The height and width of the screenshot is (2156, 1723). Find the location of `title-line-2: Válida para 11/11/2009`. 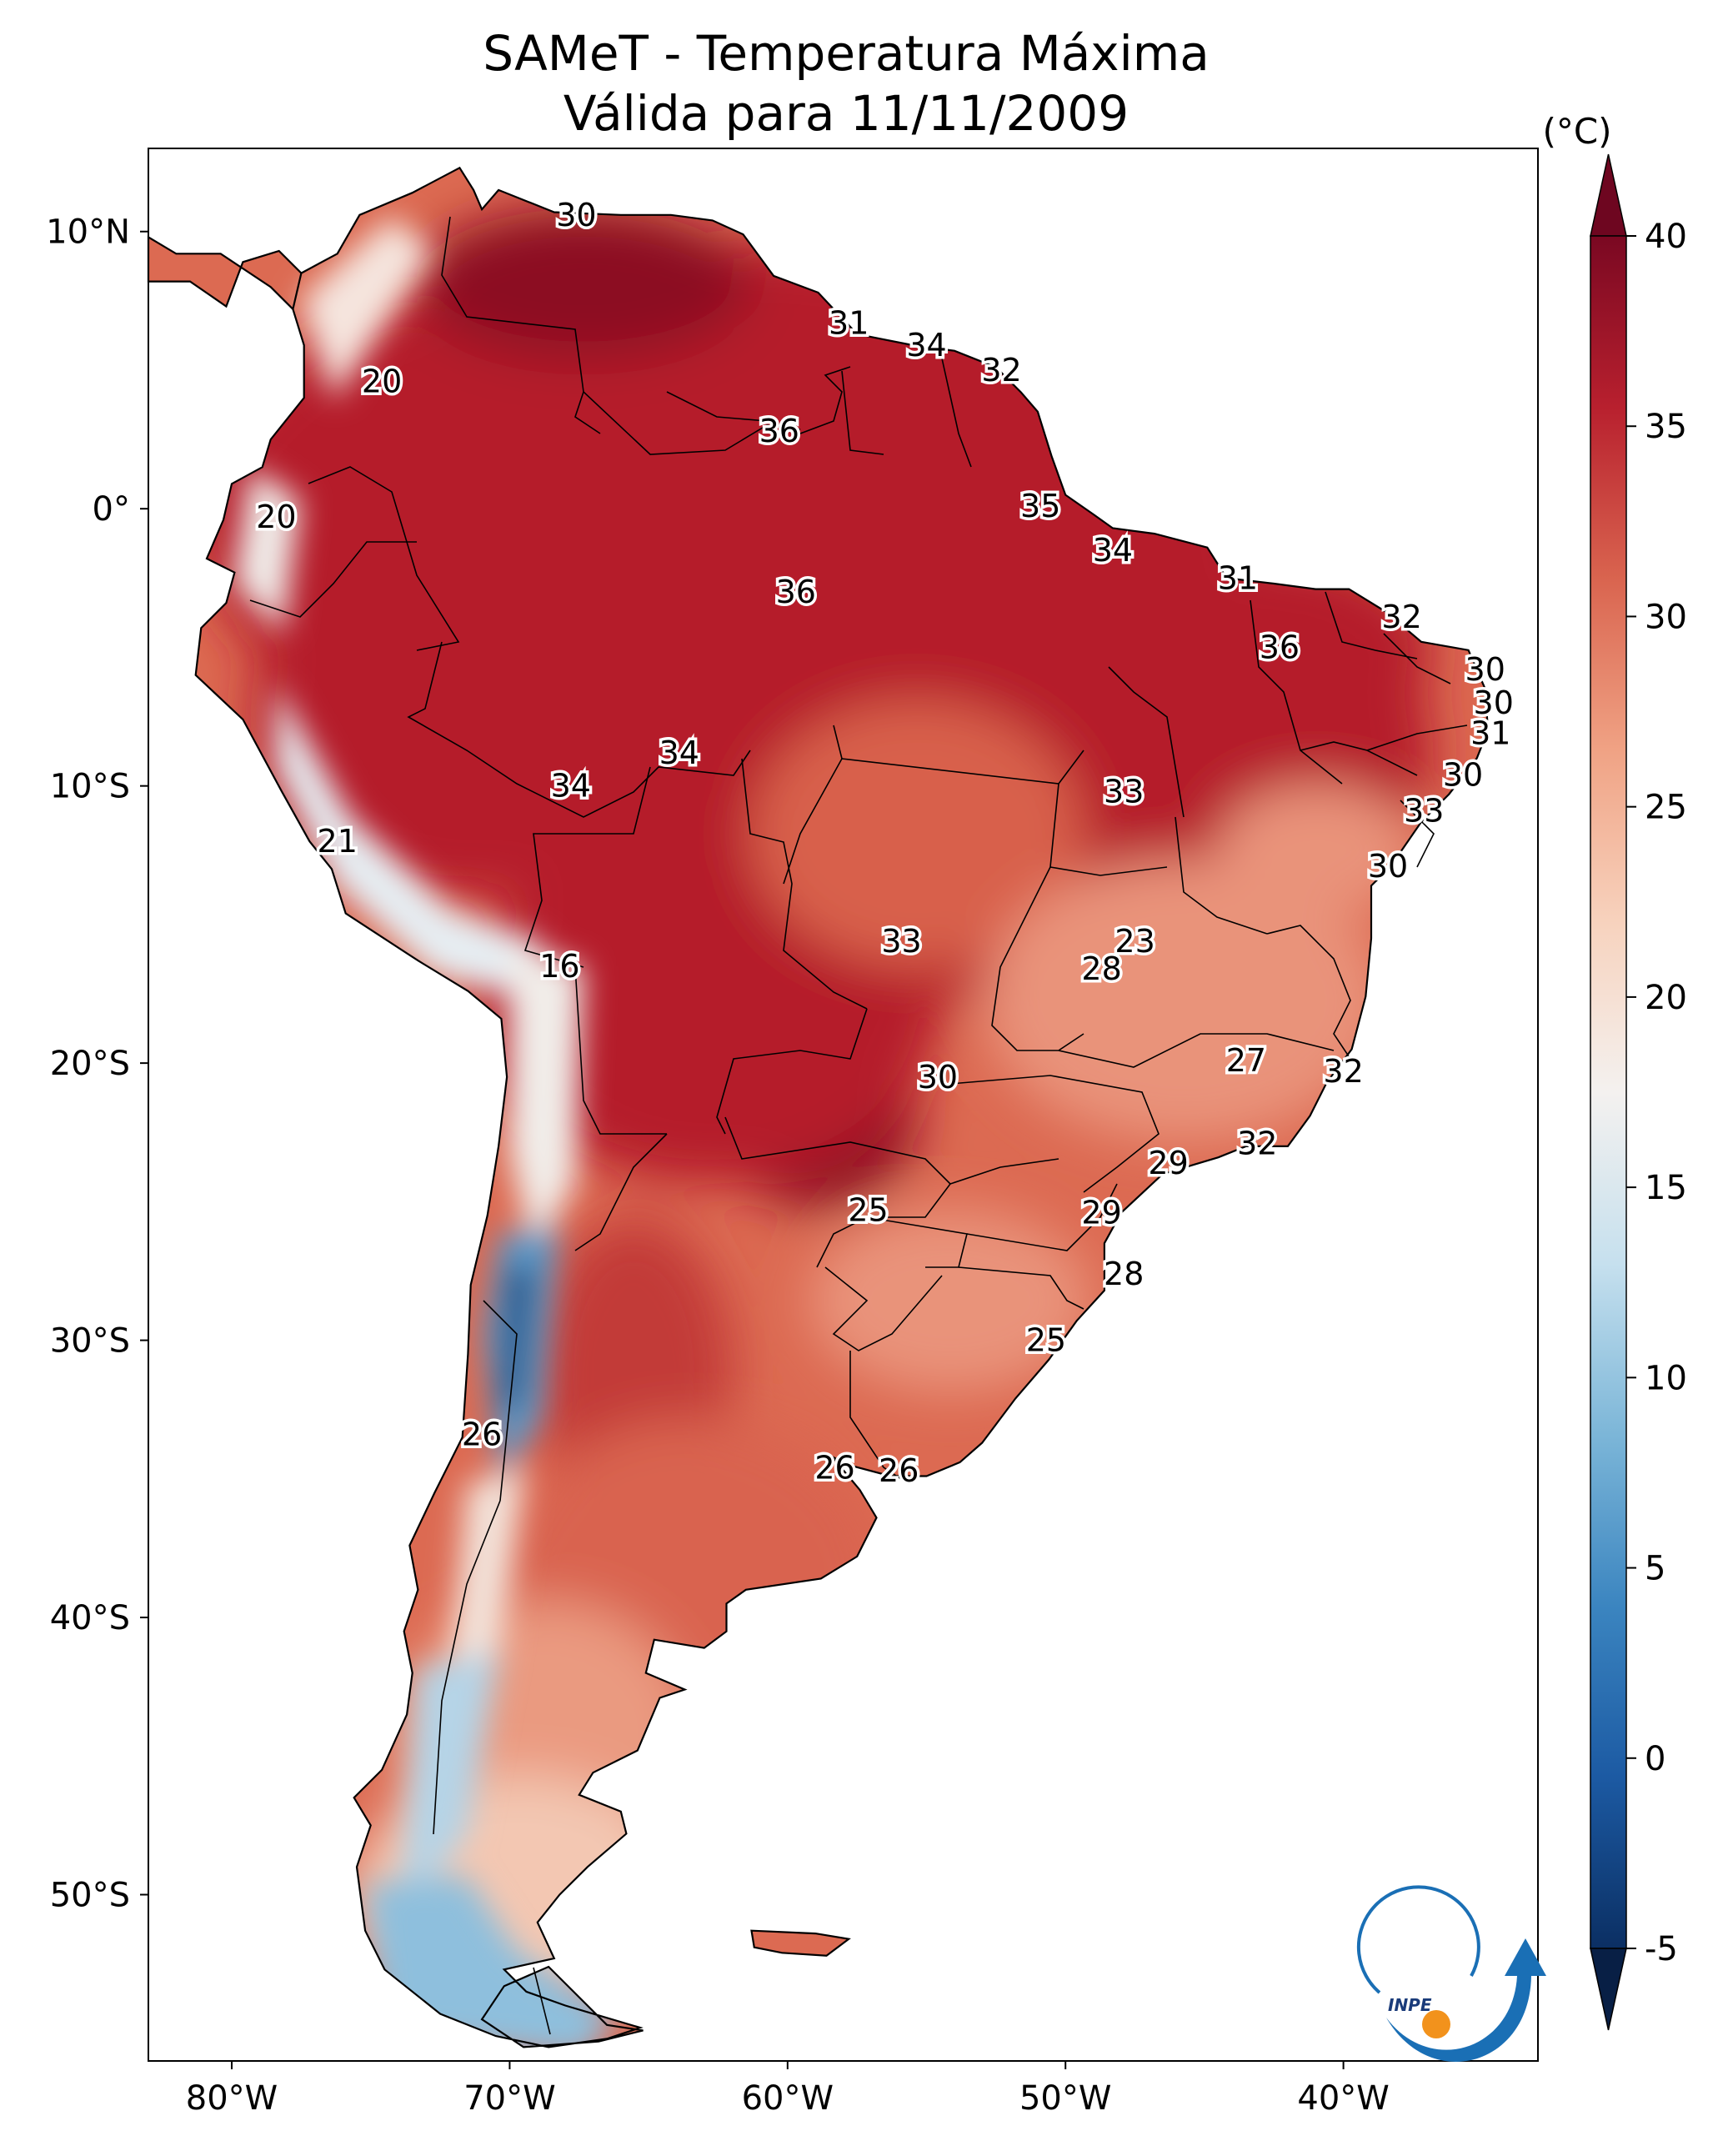

title-line-2: Válida para 11/11/2009 is located at coordinates (846, 114).